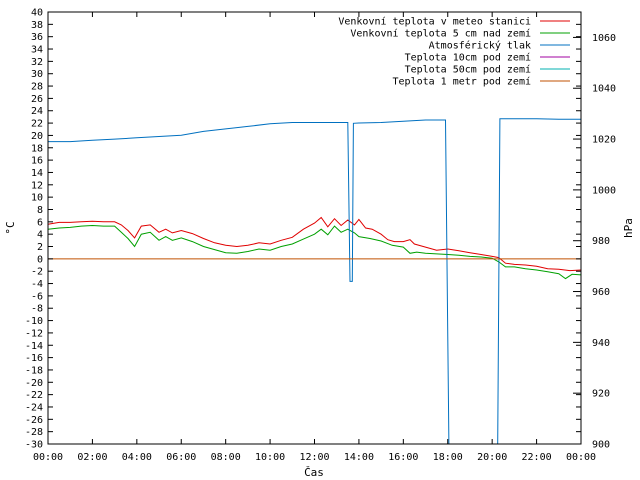 This screenshot has width=640, height=480. I want to click on y-tick-label: 2, so click(40, 247).